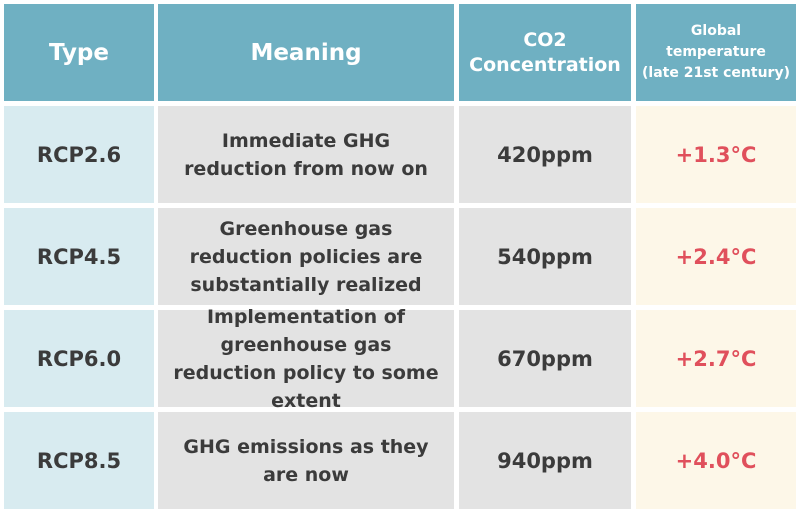 This screenshot has height=516, width=800. I want to click on row-3-type: RCP6.0, so click(79, 358).